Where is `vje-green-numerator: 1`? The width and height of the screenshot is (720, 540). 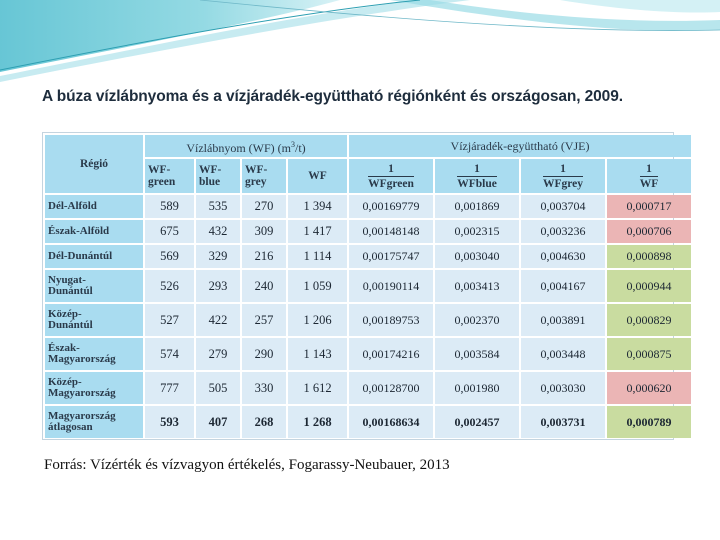
vje-green-numerator: 1 is located at coordinates (391, 170).